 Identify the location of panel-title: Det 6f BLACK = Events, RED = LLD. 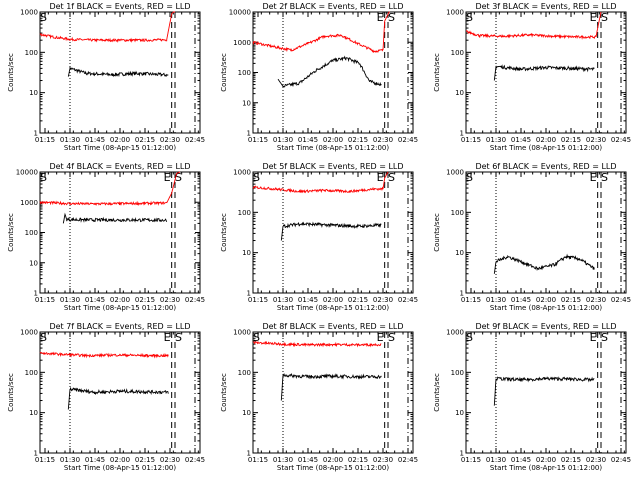
(545, 166).